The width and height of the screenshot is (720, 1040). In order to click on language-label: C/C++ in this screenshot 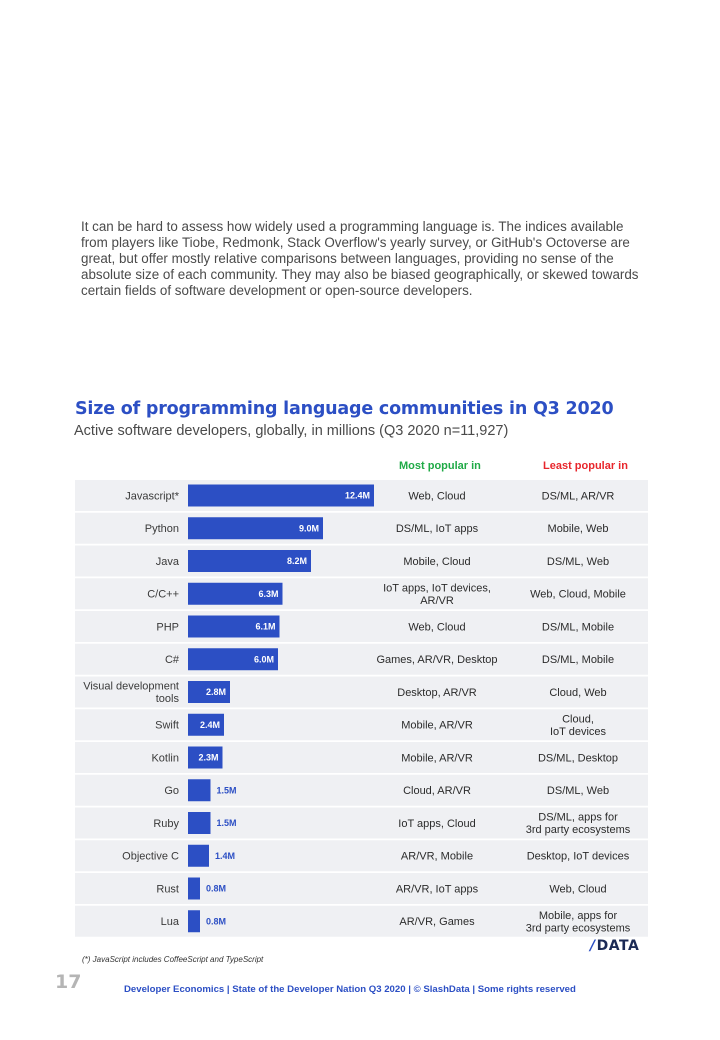, I will do `click(163, 595)`.